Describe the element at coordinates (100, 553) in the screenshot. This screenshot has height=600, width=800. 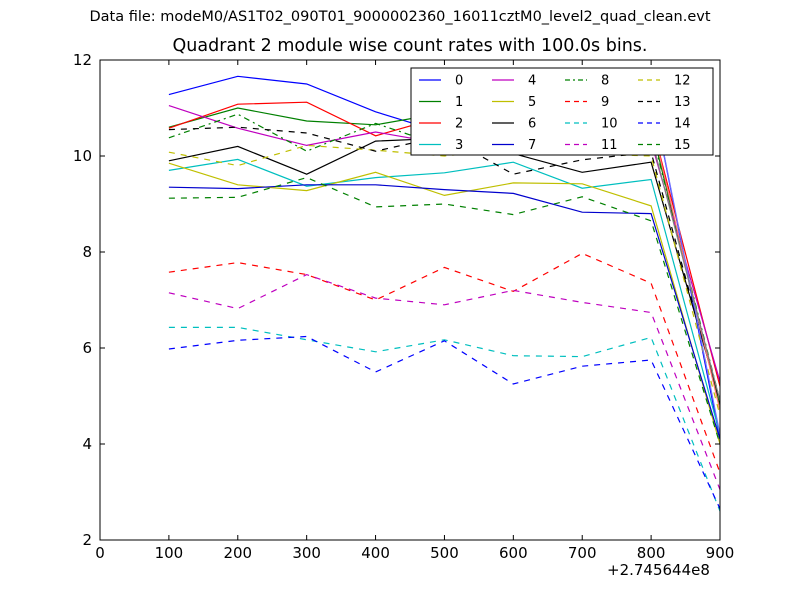
I see `x-tick-label: 0` at that location.